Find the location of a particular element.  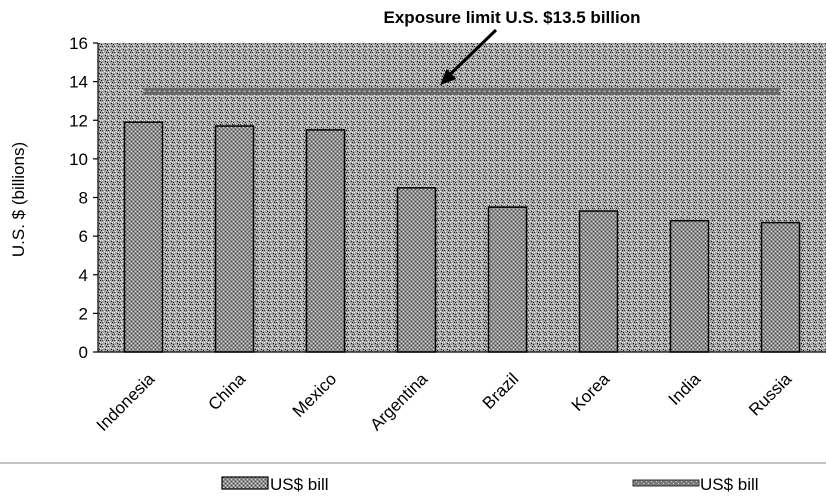

x-tick-label: Russia is located at coordinates (770, 394).